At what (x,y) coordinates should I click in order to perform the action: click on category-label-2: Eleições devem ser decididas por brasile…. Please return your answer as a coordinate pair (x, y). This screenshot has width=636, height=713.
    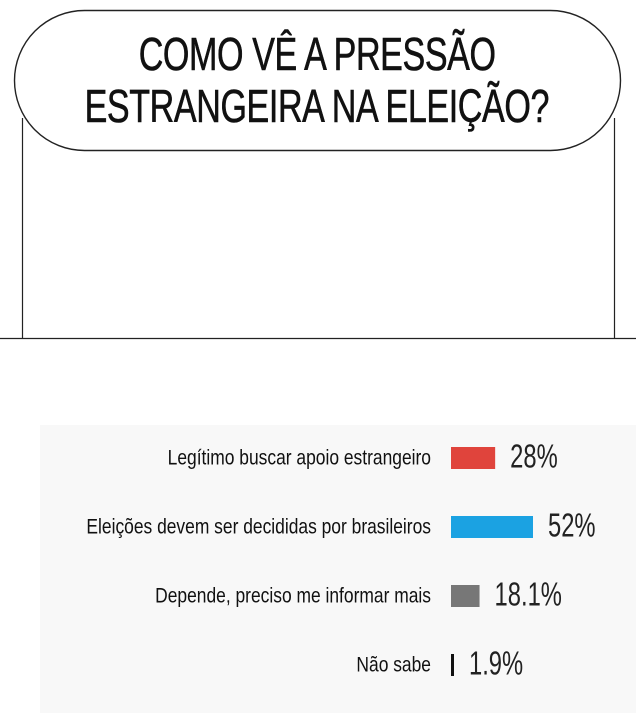
    Looking at the image, I should click on (258, 527).